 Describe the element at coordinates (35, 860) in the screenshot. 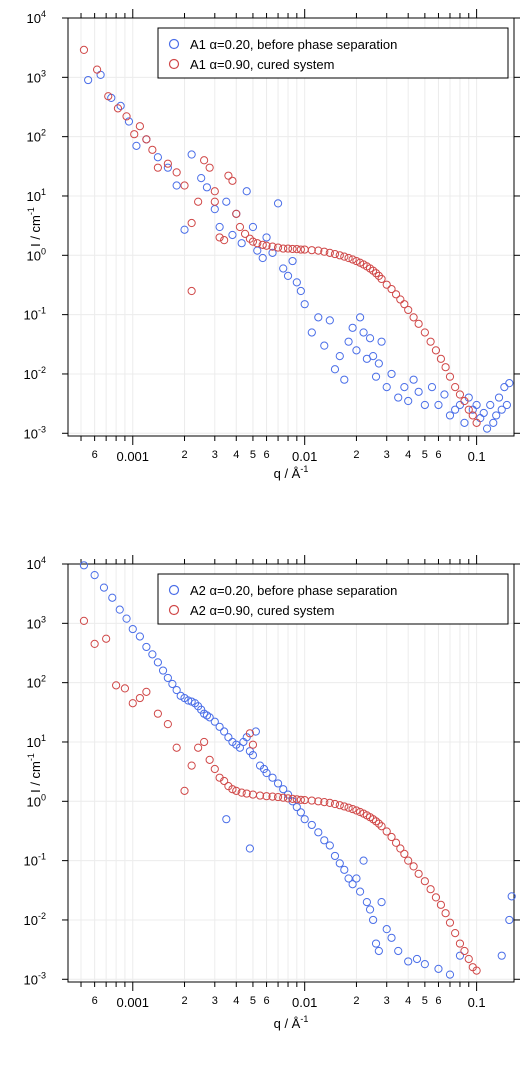

I see `y-tick-label: 10⁻¹` at that location.